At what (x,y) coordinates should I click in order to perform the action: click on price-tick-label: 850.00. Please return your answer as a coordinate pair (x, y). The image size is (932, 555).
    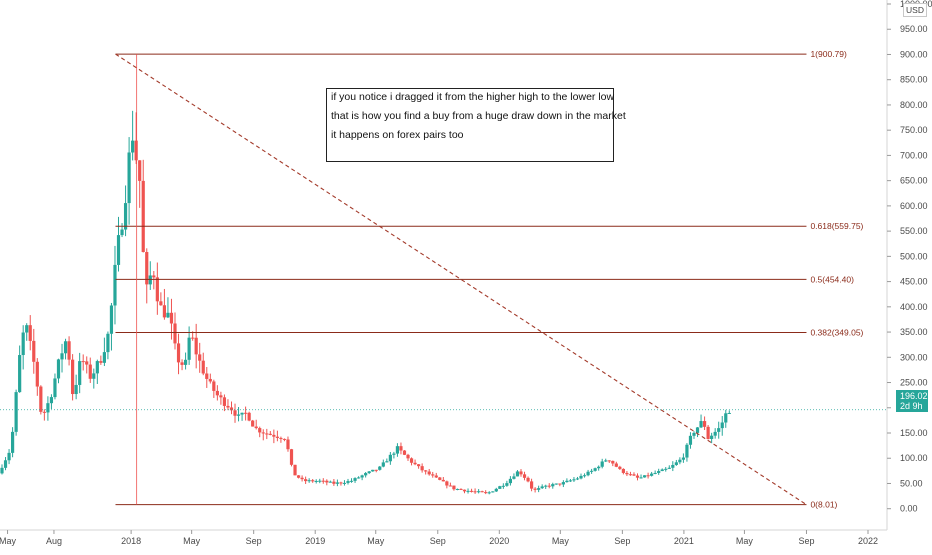
    Looking at the image, I should click on (914, 80).